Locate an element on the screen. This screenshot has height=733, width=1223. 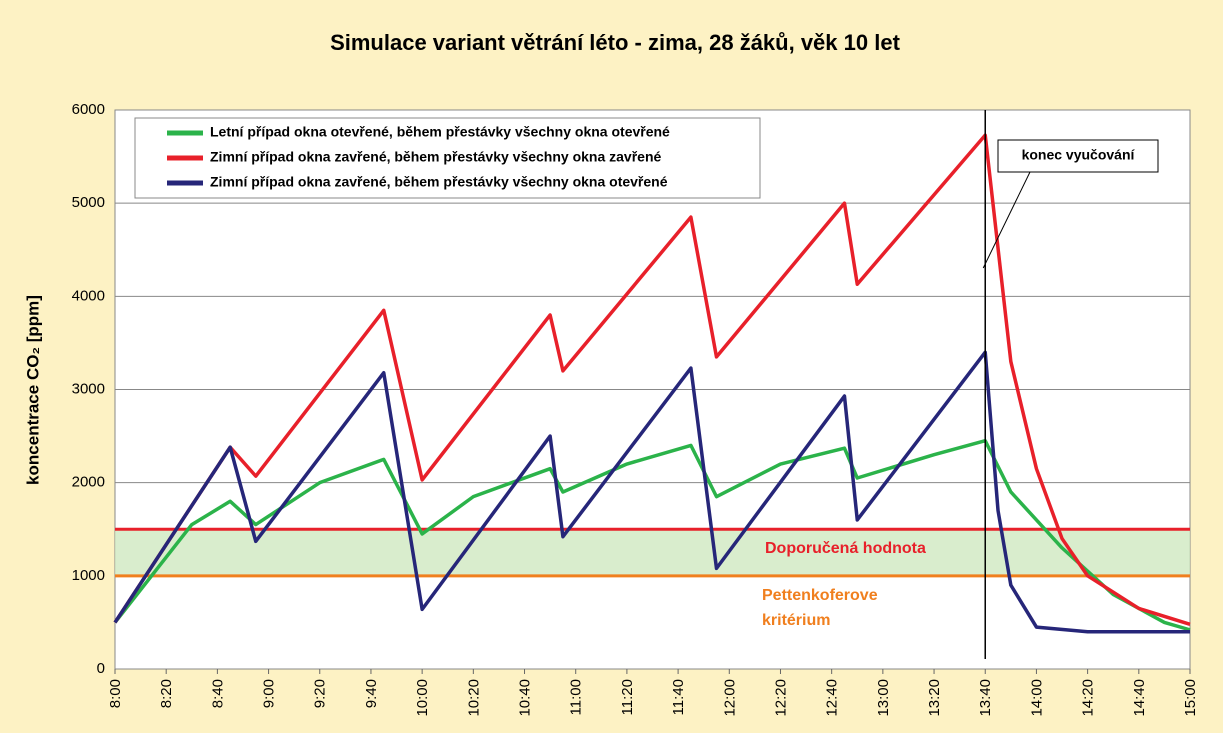
annotation-text: konec vyučování is located at coordinates (1079, 155).